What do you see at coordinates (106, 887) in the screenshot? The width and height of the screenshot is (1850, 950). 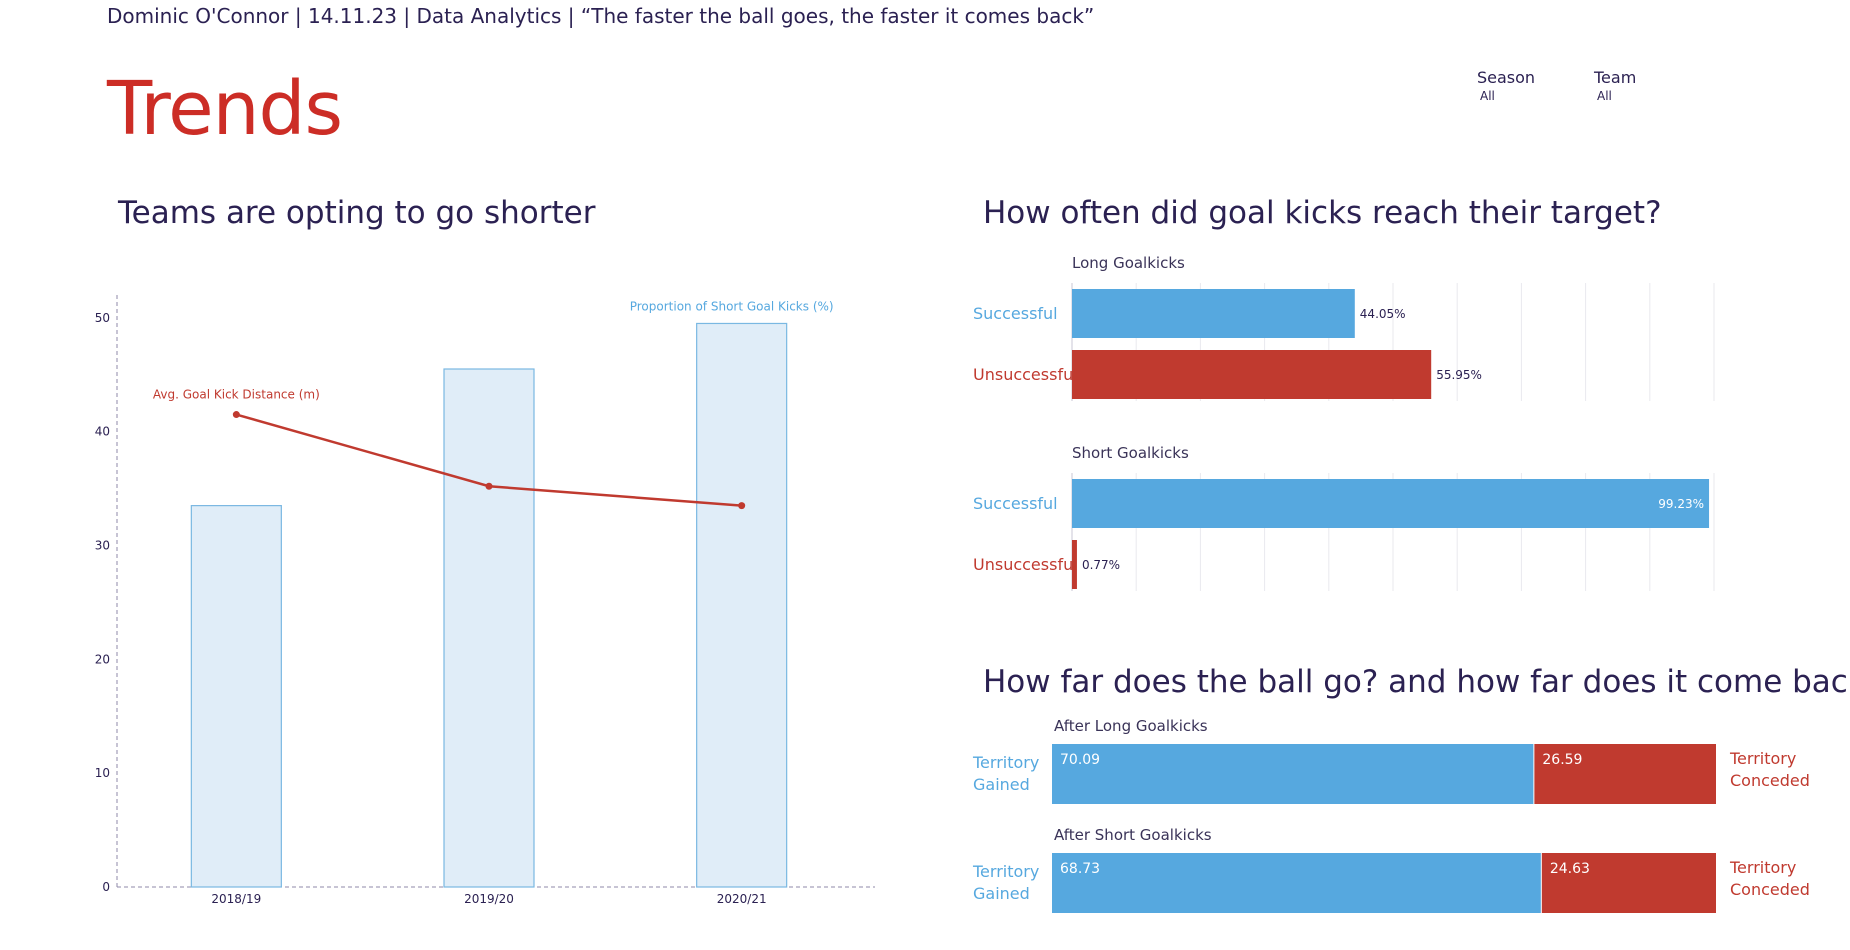 I see `y-tick-label: 0` at bounding box center [106, 887].